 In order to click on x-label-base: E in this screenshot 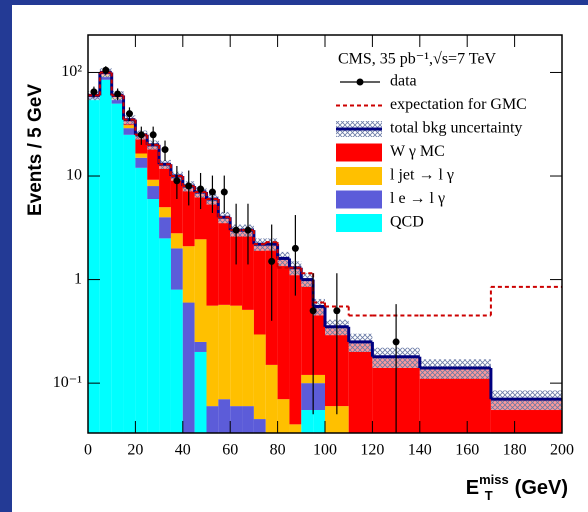, I will do `click(472, 488)`.